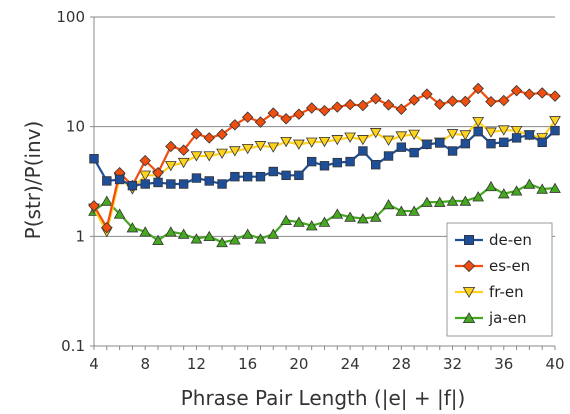 Image resolution: width=570 pixels, height=414 pixels. What do you see at coordinates (468, 239) in the screenshot?
I see `legend-marker-de-en` at bounding box center [468, 239].